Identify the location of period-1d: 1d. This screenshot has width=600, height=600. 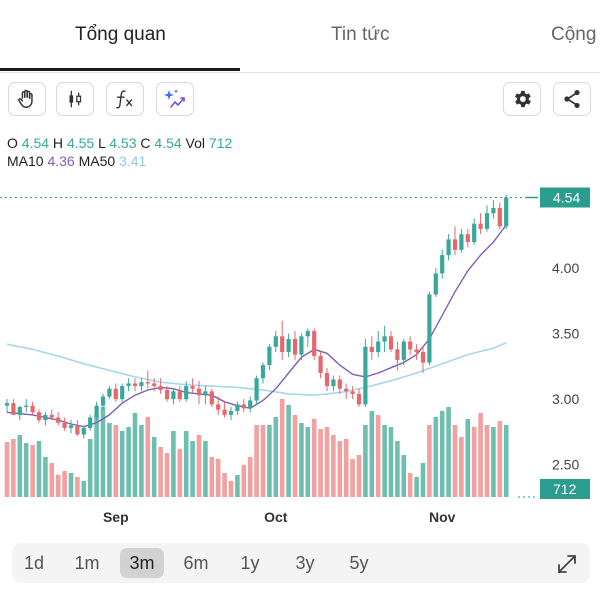
(34, 563).